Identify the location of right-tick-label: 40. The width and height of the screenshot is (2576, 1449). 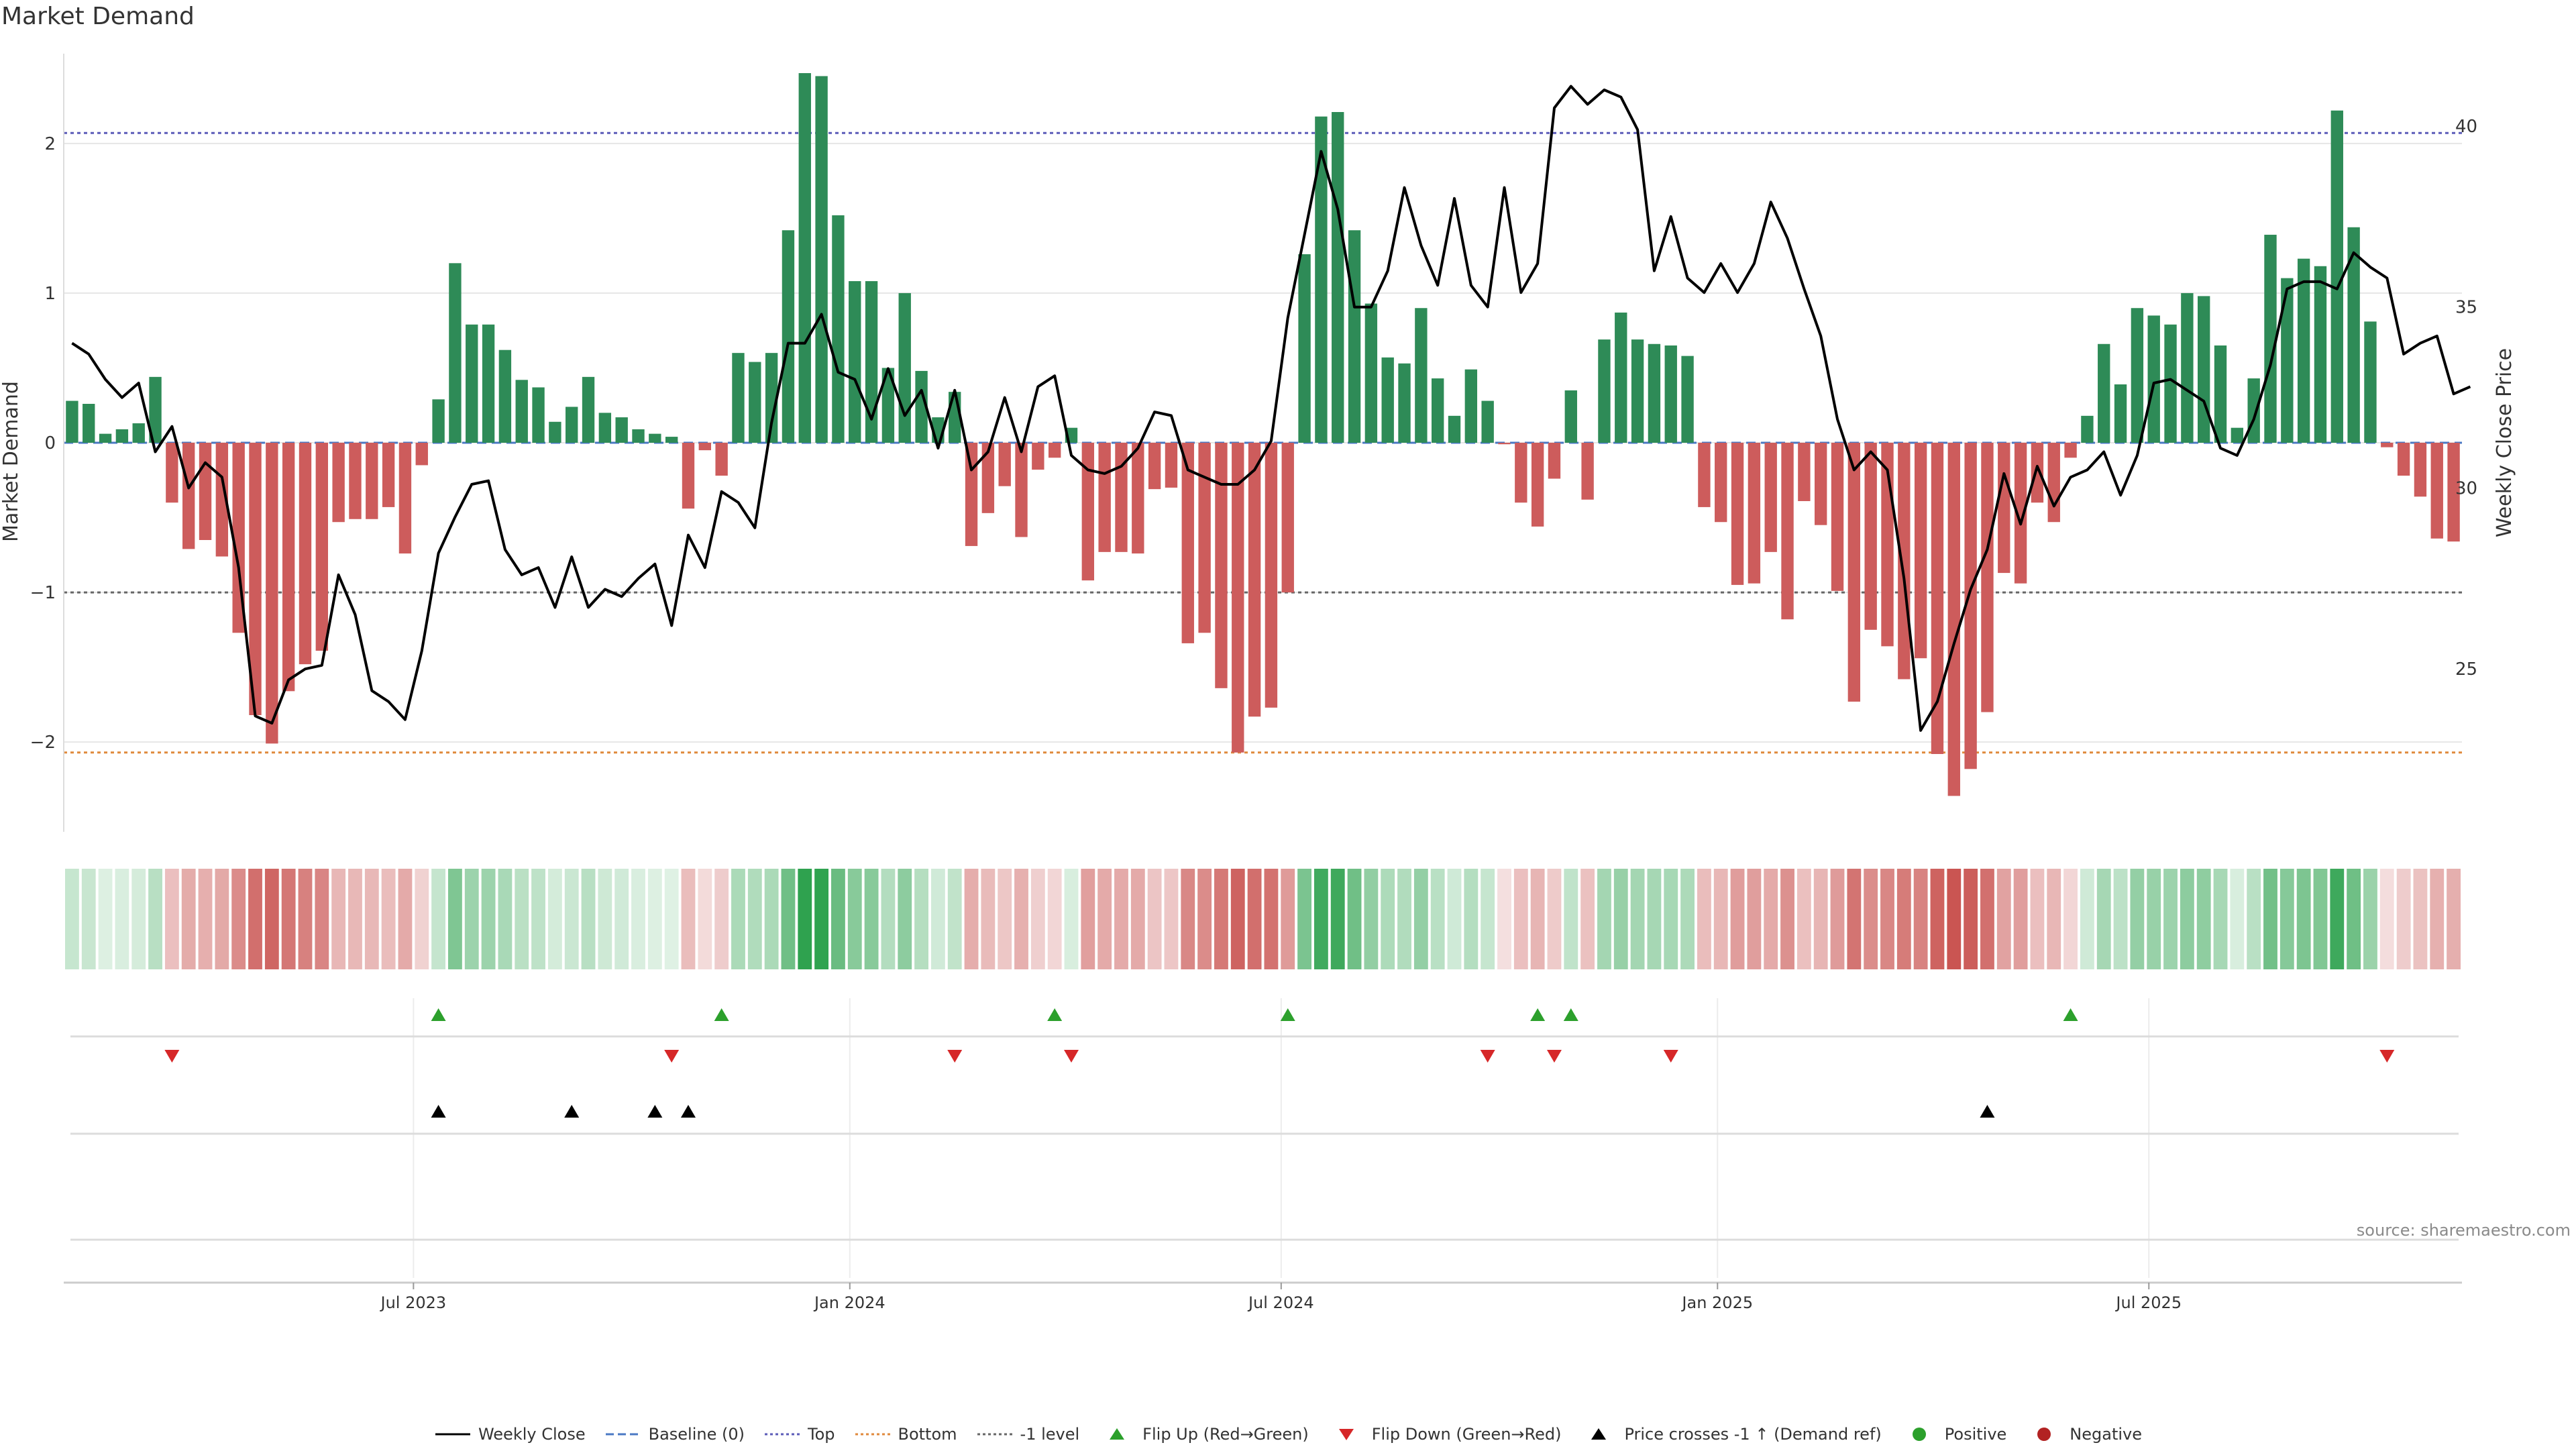
(2466, 127).